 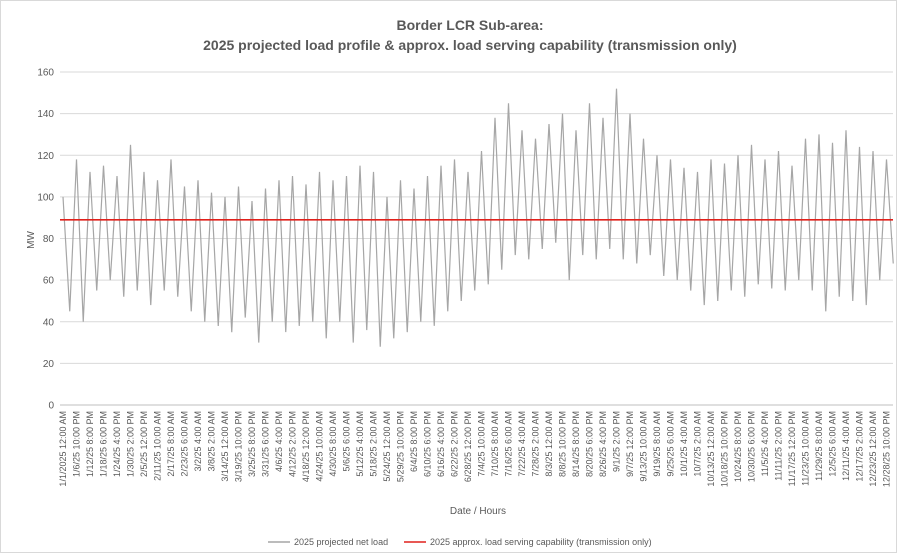 I want to click on x-tick-label: 8/26/25 4:00 PM, so click(x=603, y=444).